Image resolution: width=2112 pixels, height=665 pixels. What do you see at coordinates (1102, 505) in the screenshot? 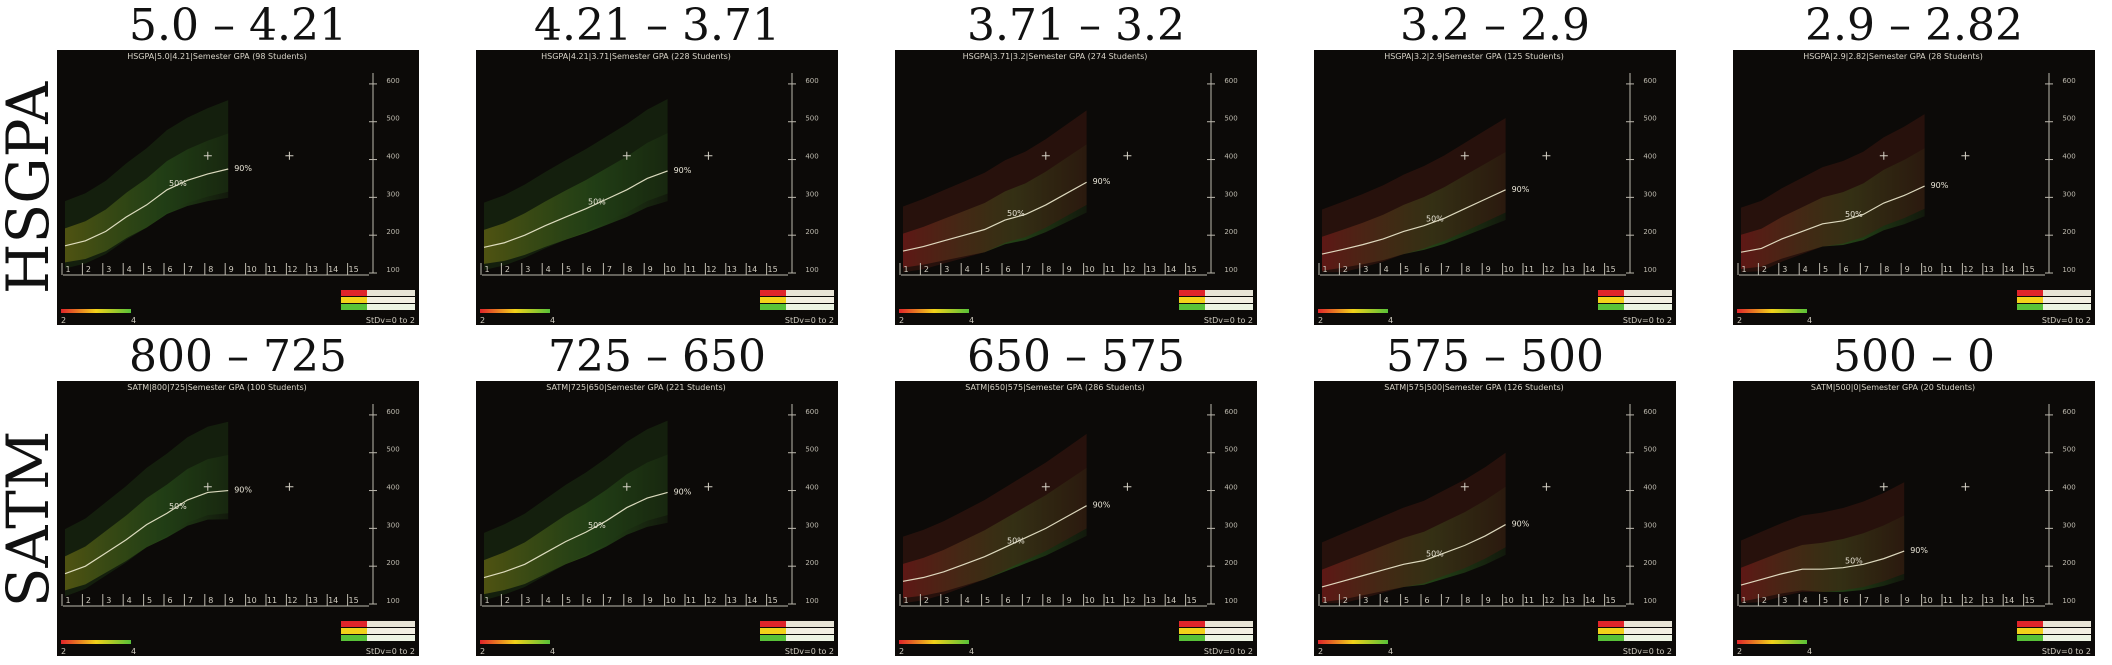
I see `label-90pct: 90%` at bounding box center [1102, 505].